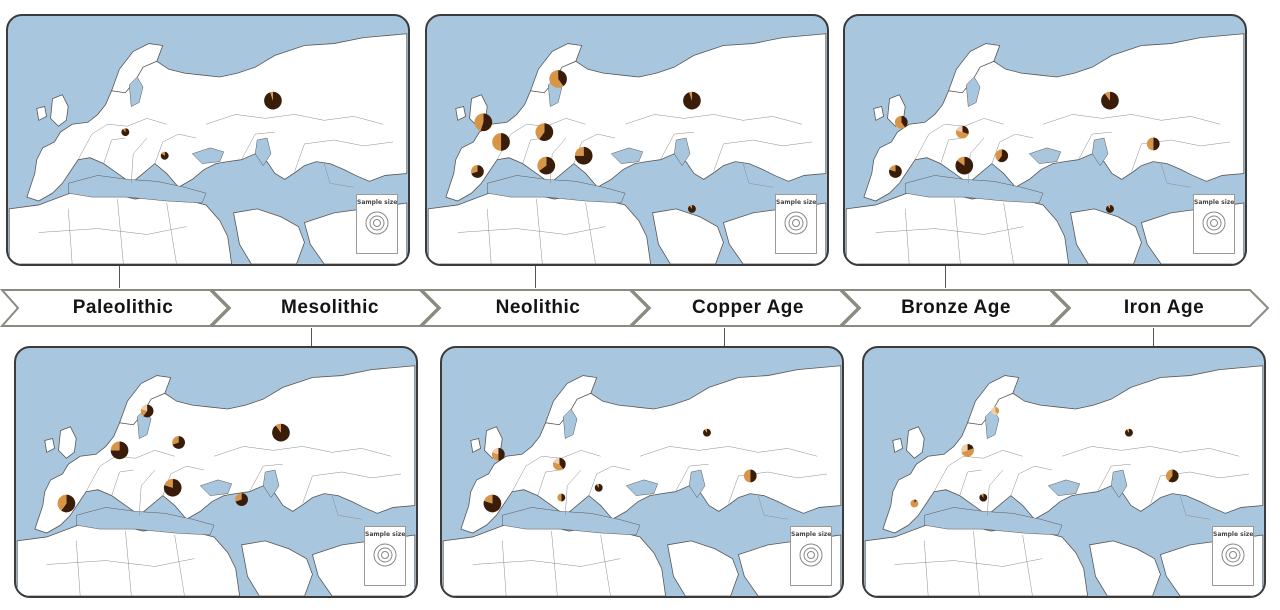  Describe the element at coordinates (136, 91) in the screenshot. I see `baltic-sea` at that location.